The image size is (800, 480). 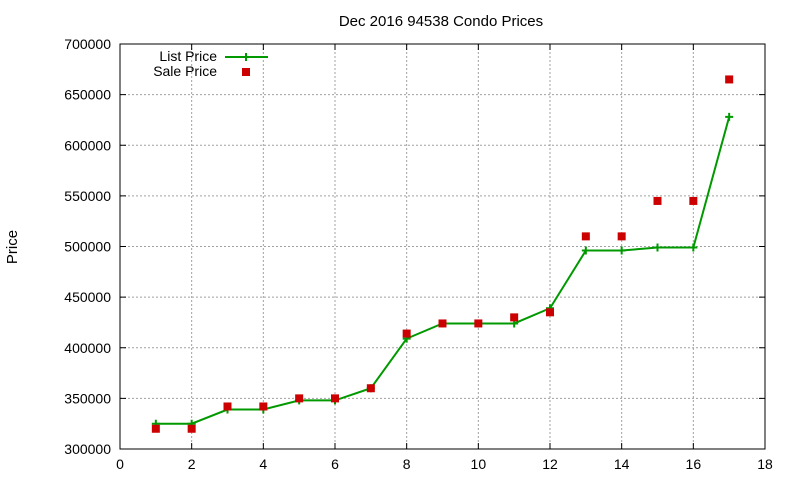 What do you see at coordinates (185, 71) in the screenshot?
I see `legend-label-sale-price: Sale Price` at bounding box center [185, 71].